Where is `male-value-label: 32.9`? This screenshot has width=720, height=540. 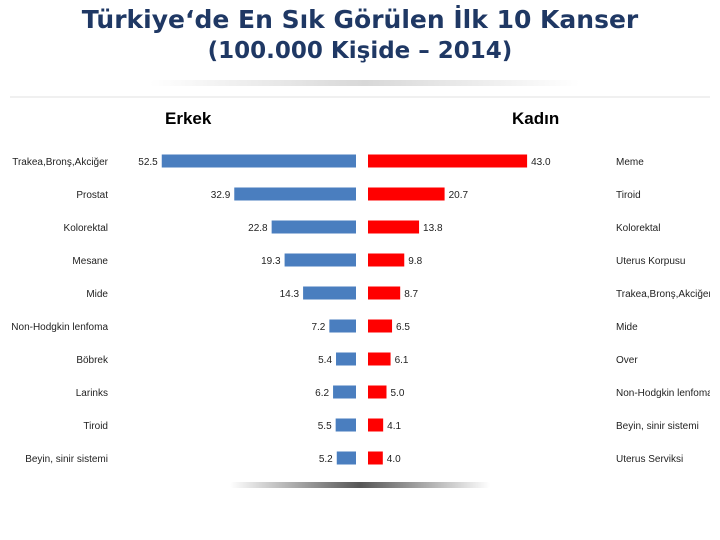 male-value-label: 32.9 is located at coordinates (221, 195).